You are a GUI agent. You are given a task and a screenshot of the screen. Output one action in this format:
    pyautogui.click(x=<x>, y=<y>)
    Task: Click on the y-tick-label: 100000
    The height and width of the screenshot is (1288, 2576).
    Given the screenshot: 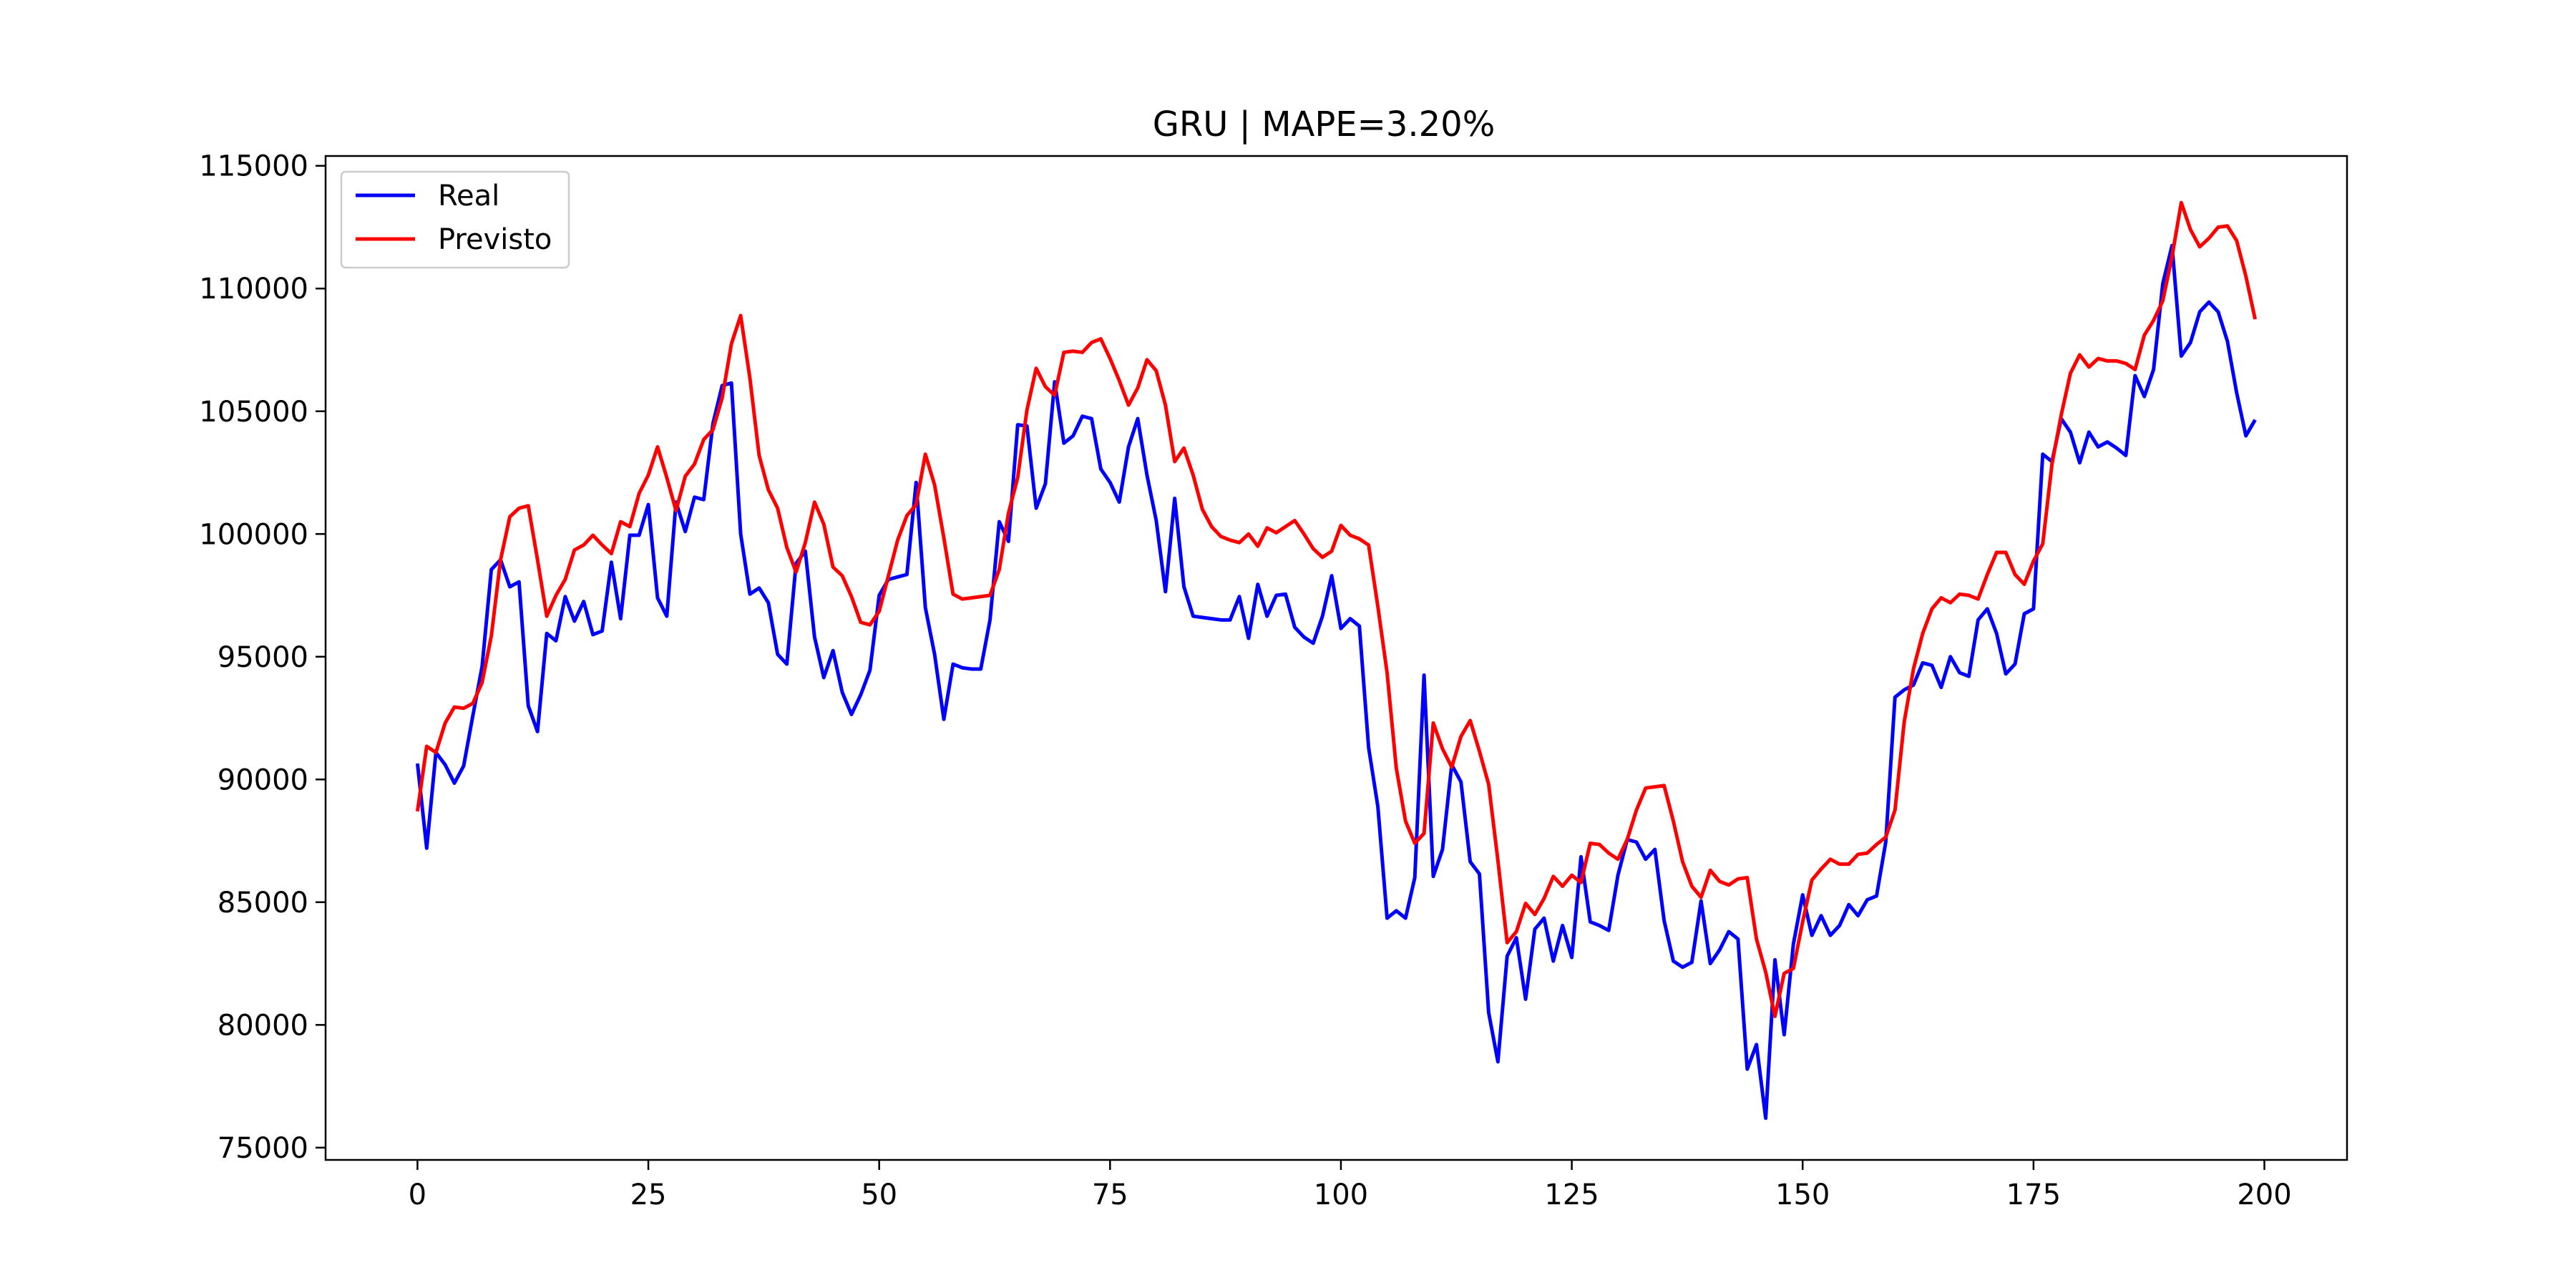 What is the action you would take?
    pyautogui.click(x=253, y=534)
    